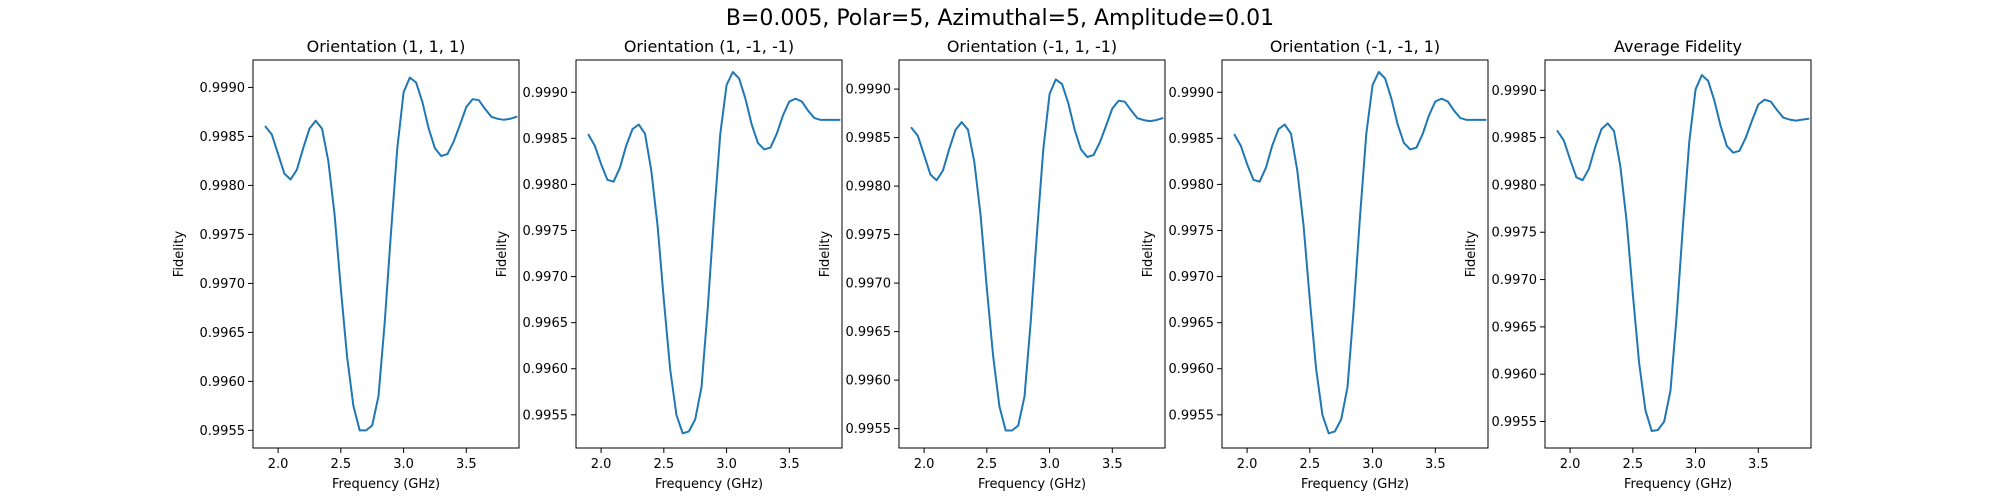 Image resolution: width=2000 pixels, height=500 pixels. What do you see at coordinates (1678, 46) in the screenshot?
I see `subplot-title: Average Fidelity` at bounding box center [1678, 46].